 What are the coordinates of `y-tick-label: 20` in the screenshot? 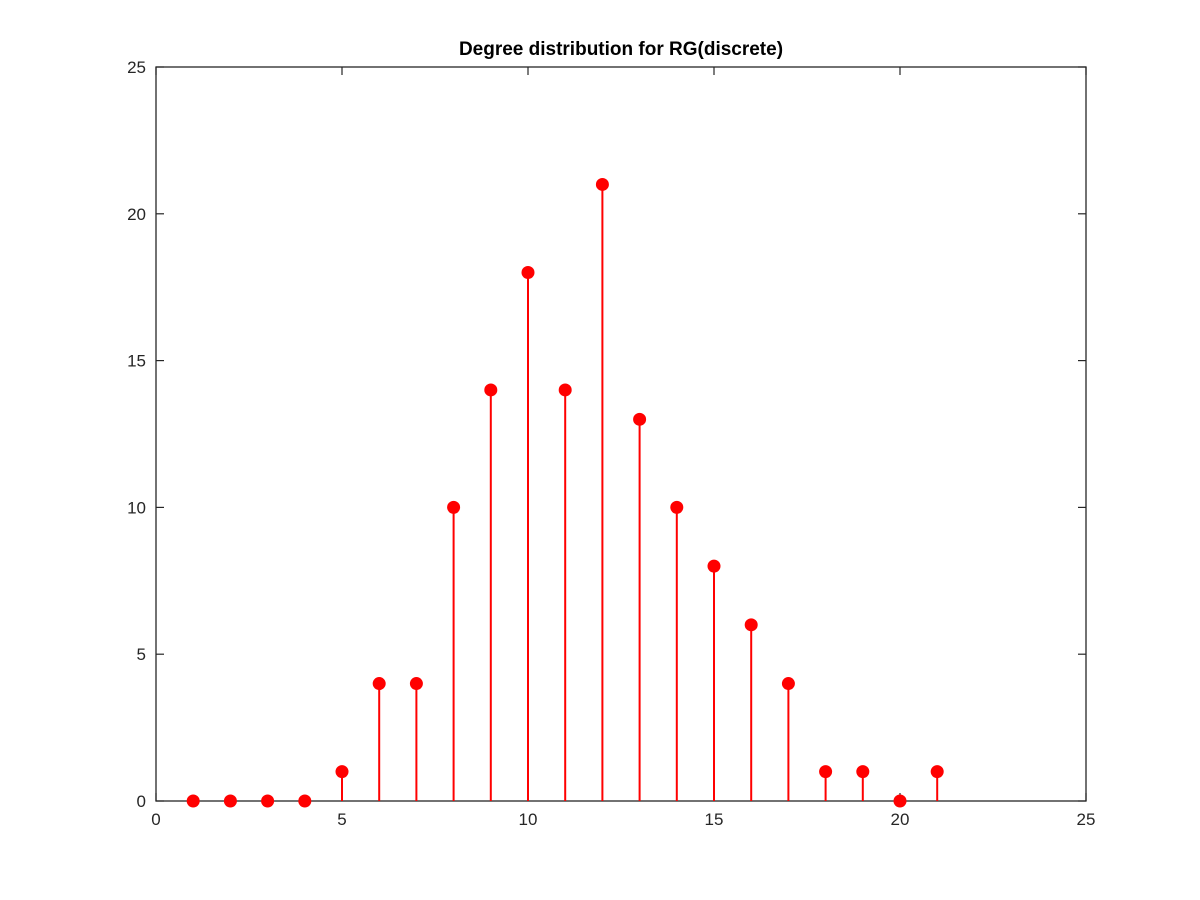 It's located at (136, 214).